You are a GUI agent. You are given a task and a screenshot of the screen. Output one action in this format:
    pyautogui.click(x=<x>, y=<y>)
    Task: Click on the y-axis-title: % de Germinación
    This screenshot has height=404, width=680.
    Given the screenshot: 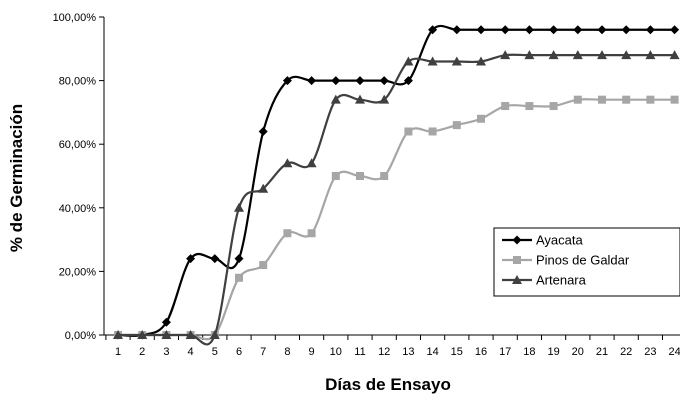 What is the action you would take?
    pyautogui.click(x=16, y=178)
    